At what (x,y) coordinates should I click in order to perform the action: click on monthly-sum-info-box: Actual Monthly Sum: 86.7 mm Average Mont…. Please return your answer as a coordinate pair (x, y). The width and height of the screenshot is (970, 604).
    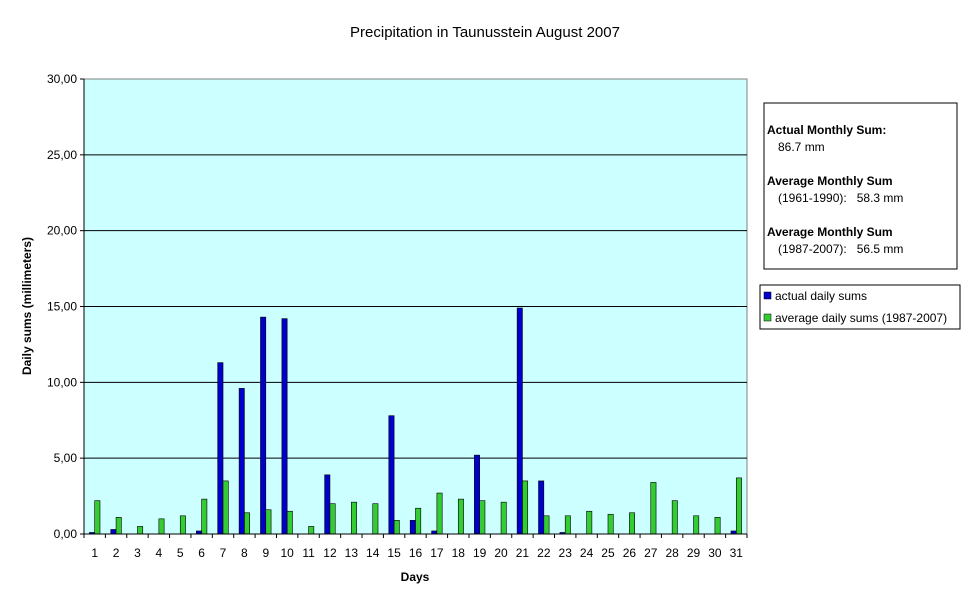
    Looking at the image, I should click on (860, 186).